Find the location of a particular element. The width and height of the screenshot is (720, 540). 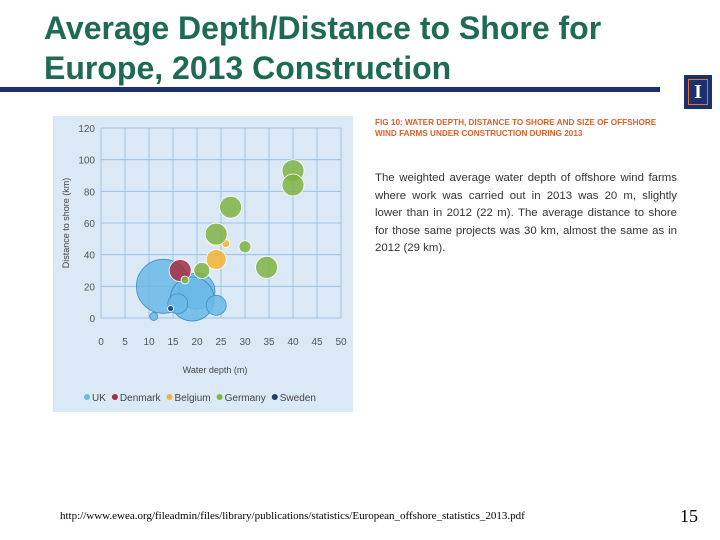

bubble-sweden is located at coordinates (170, 308).